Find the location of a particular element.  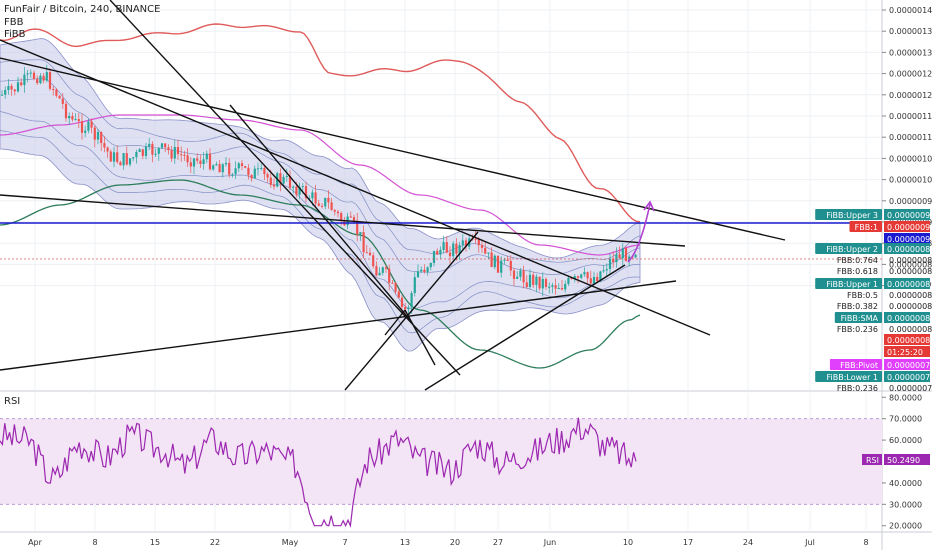

date-tick-label: 22 is located at coordinates (215, 542).